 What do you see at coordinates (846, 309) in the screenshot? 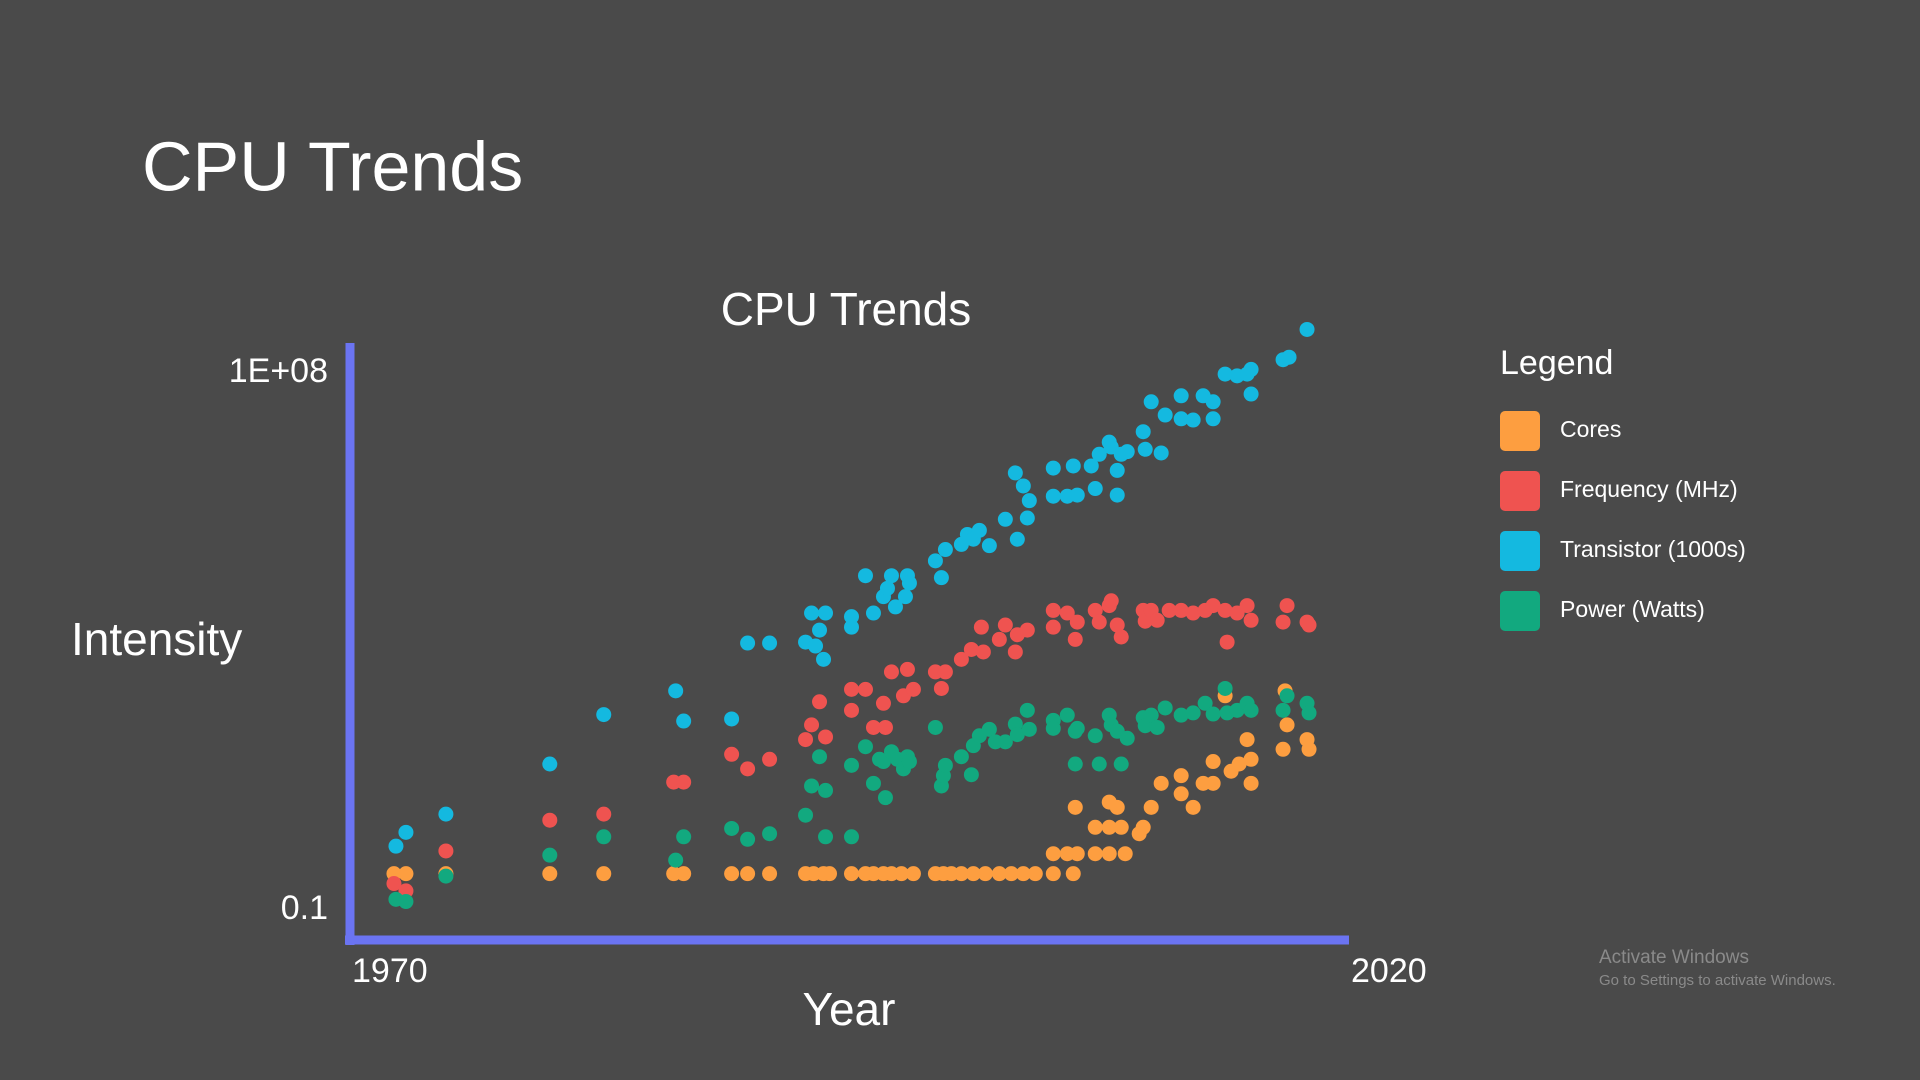
I see `chart-title: CPU Trends` at bounding box center [846, 309].